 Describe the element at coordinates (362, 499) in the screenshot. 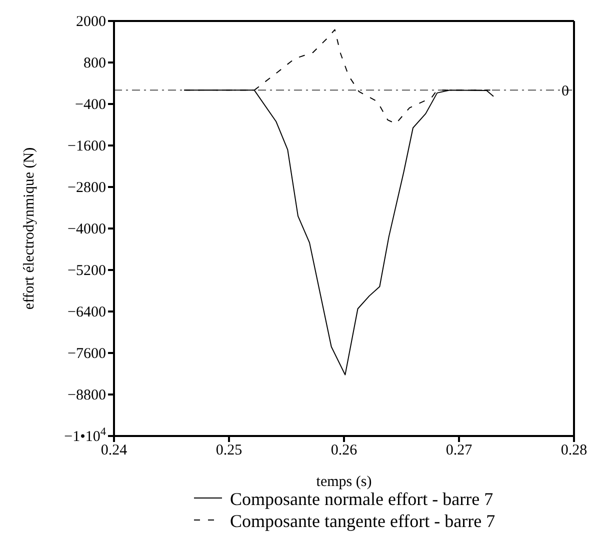

I see `legend-label: Composante normale effort - barre 7` at that location.